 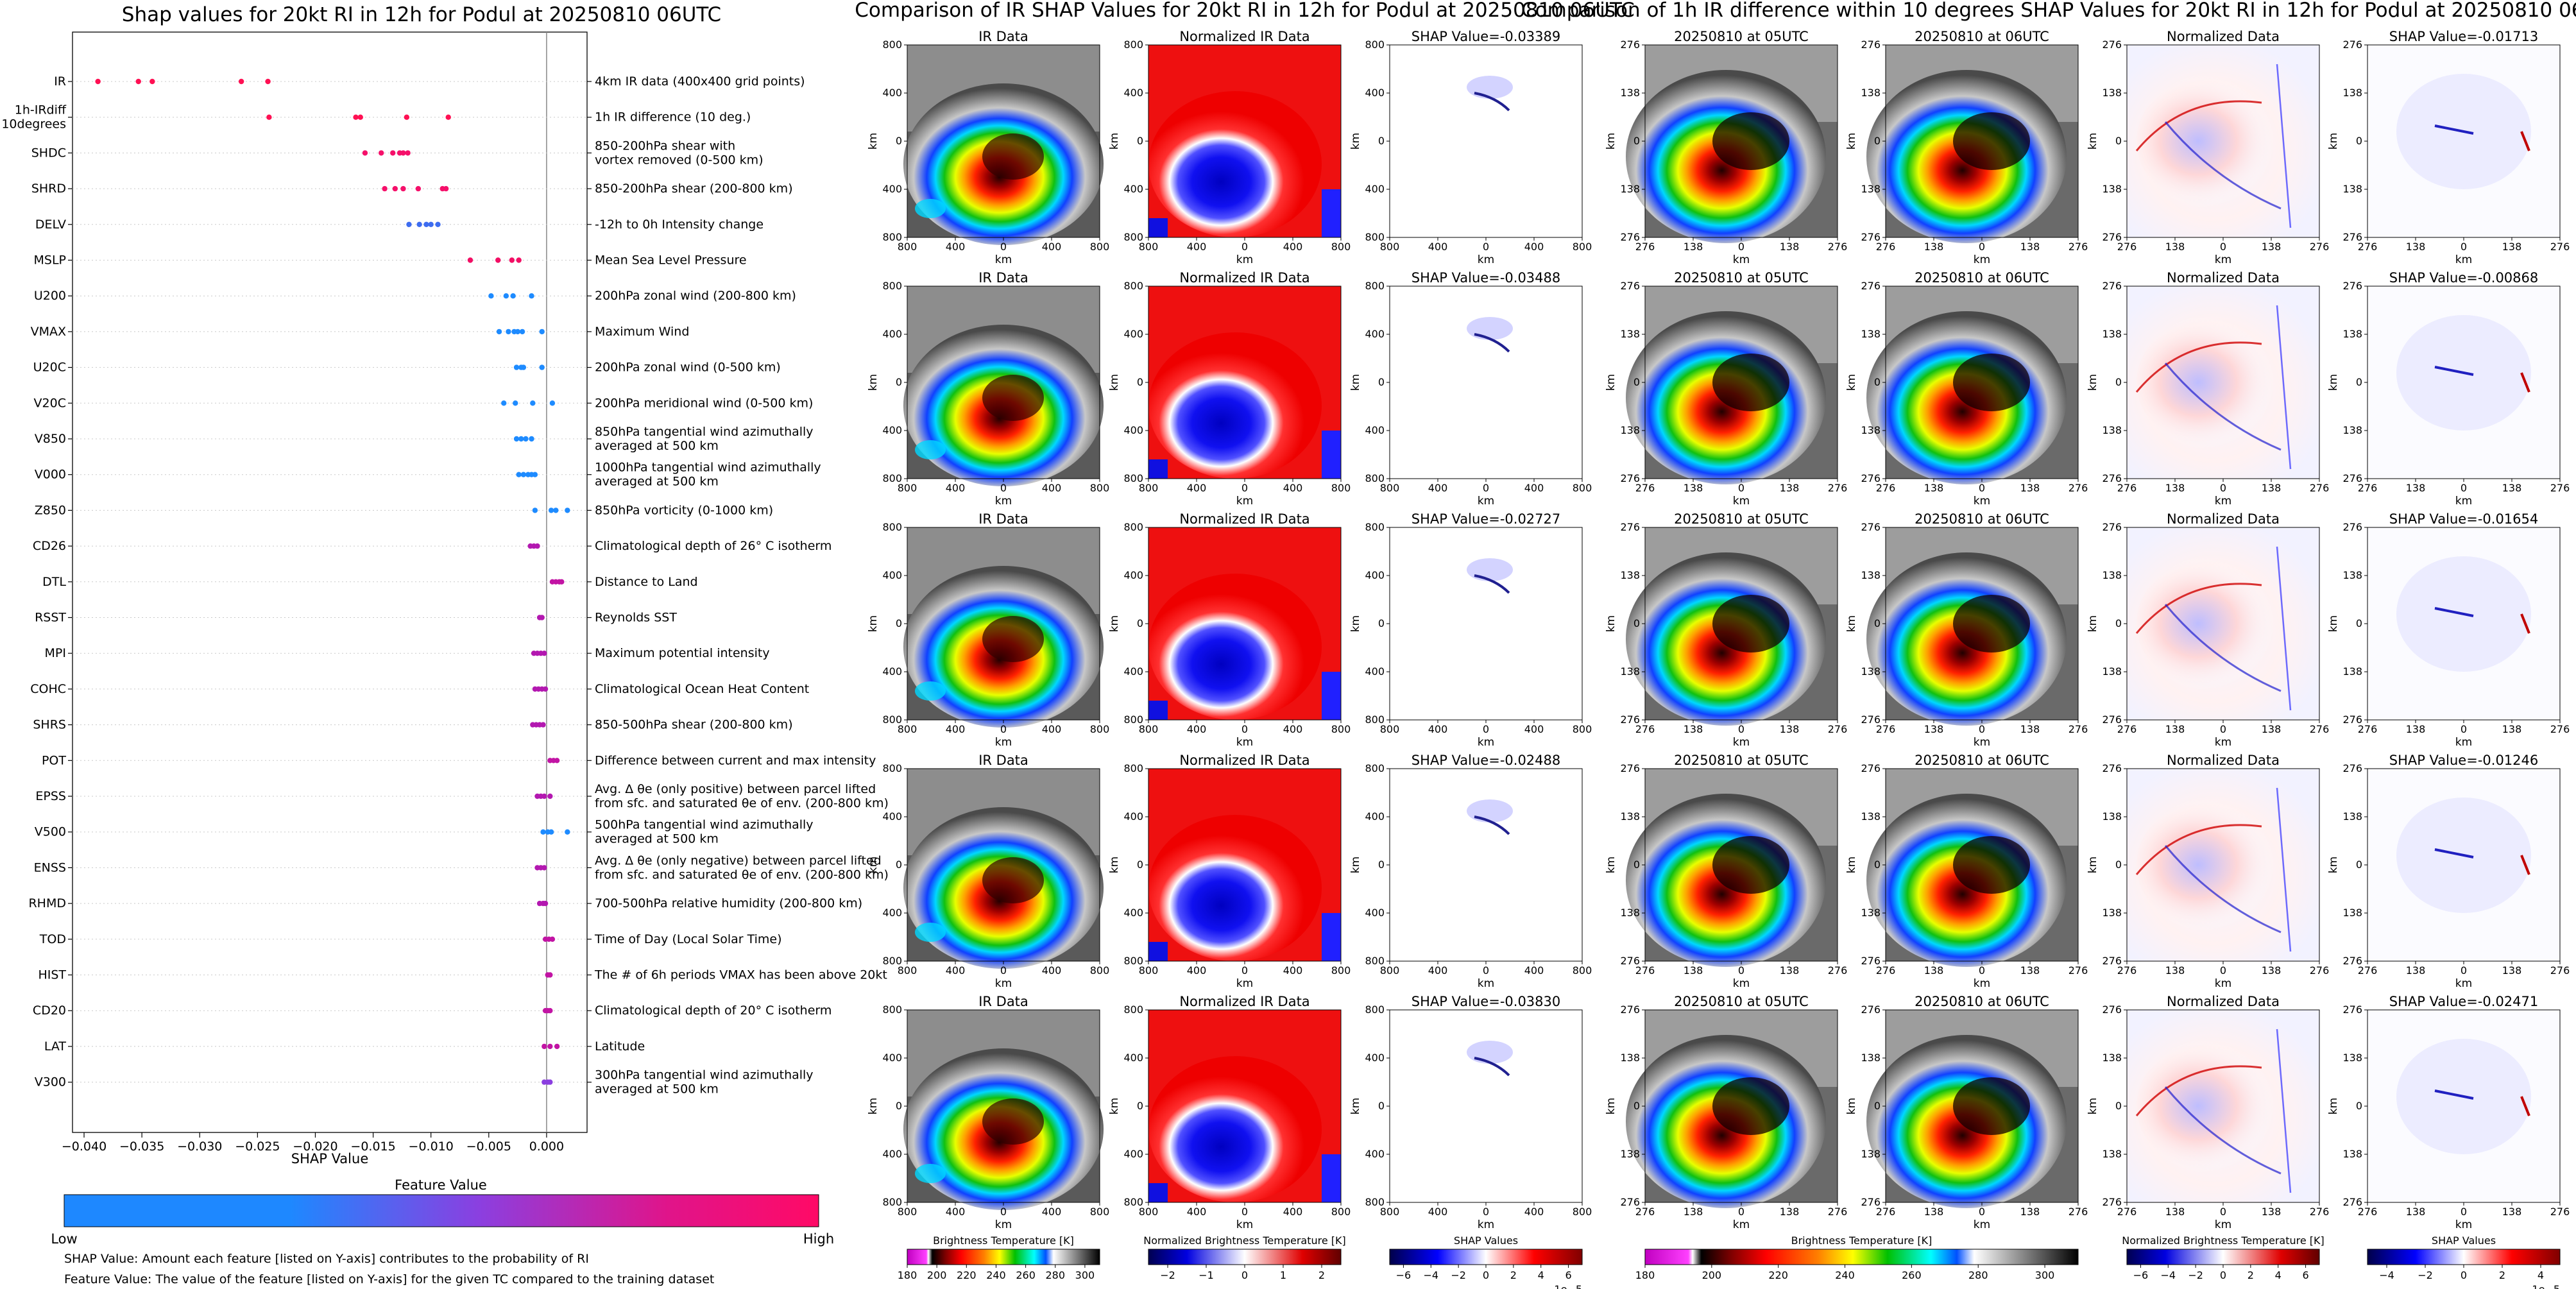 I want to click on shap-map-background, so click(x=1486, y=865).